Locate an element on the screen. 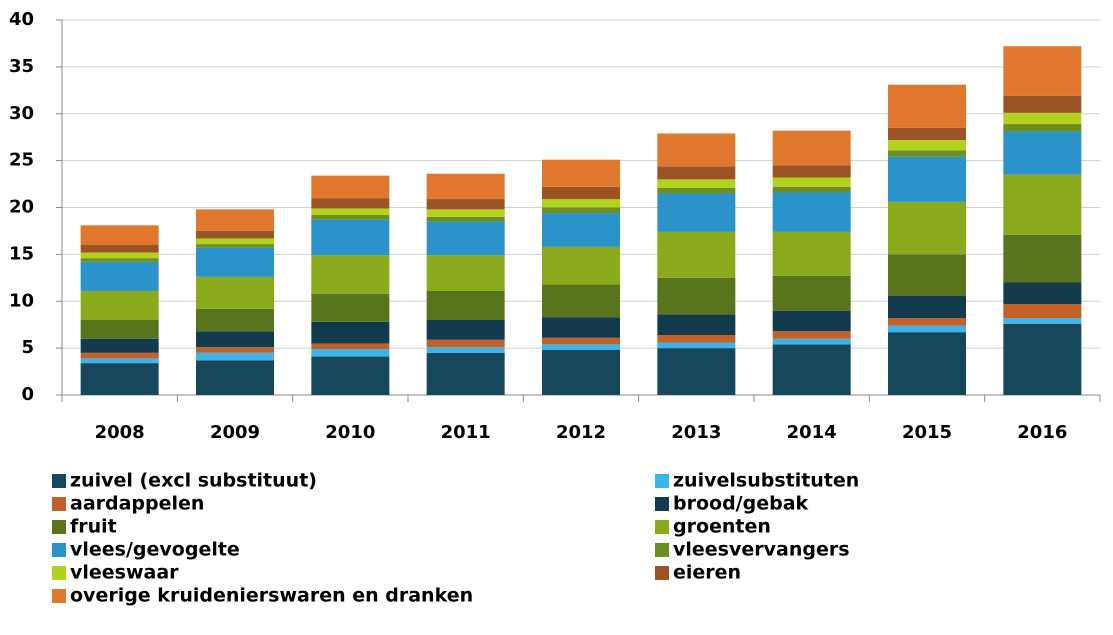  y-tick-label: 25 is located at coordinates (21, 160).